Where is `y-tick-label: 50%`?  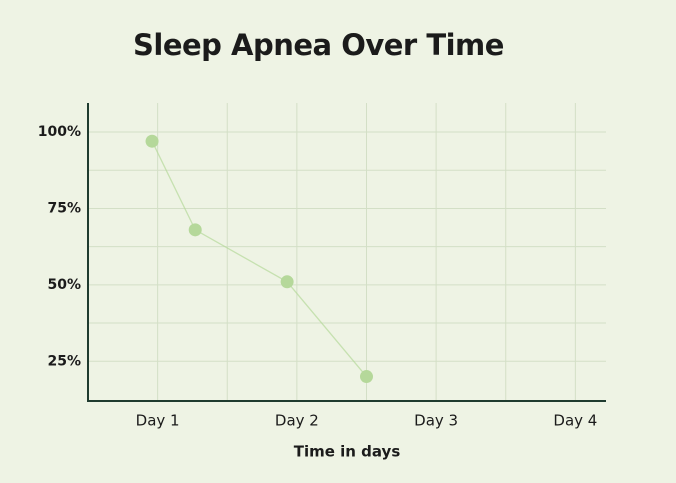 y-tick-label: 50% is located at coordinates (64, 285).